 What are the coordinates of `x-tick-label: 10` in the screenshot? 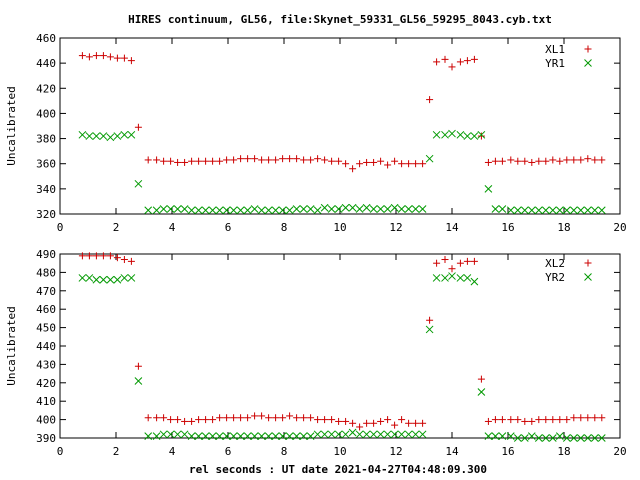 It's located at (339, 227).